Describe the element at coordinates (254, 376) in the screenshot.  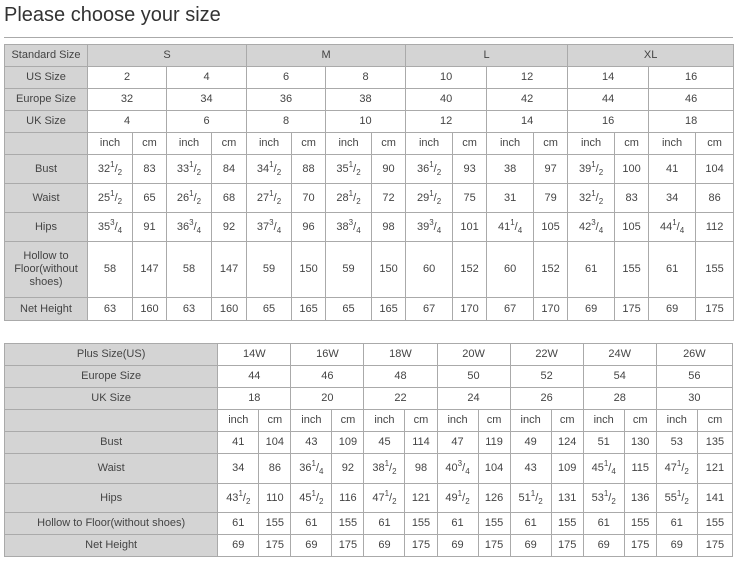
I see `size-cell: 44` at that location.